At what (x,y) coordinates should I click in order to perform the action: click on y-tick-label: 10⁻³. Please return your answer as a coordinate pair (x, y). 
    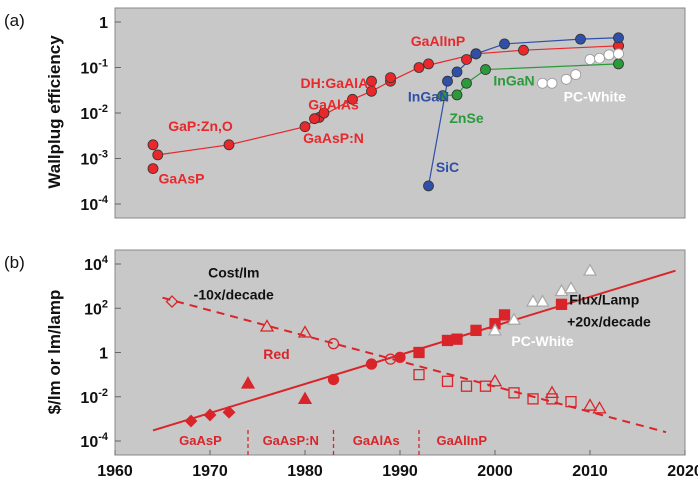
    Looking at the image, I should click on (94, 159).